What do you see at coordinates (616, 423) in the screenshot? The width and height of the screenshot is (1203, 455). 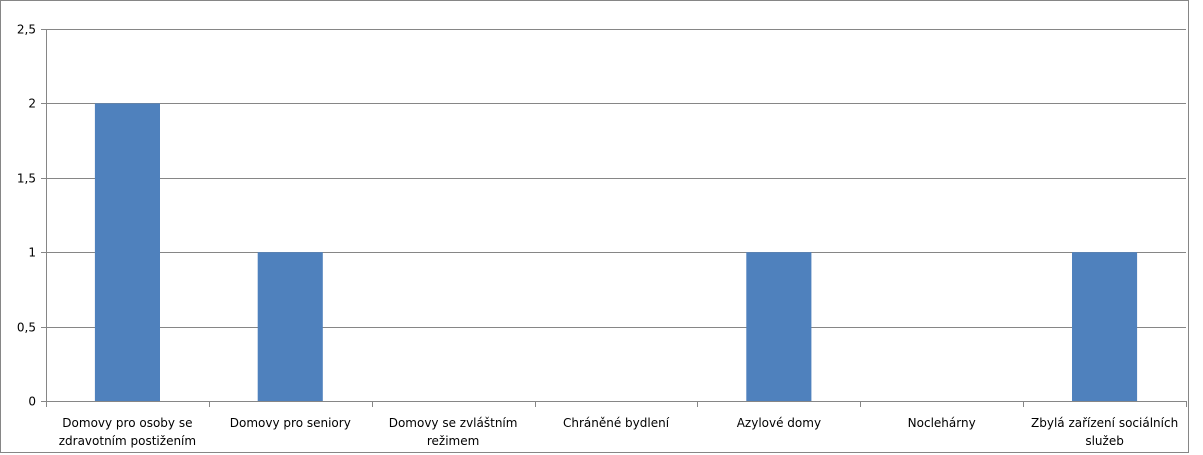 I see `x-tick-label: Chráněné bydlení` at bounding box center [616, 423].